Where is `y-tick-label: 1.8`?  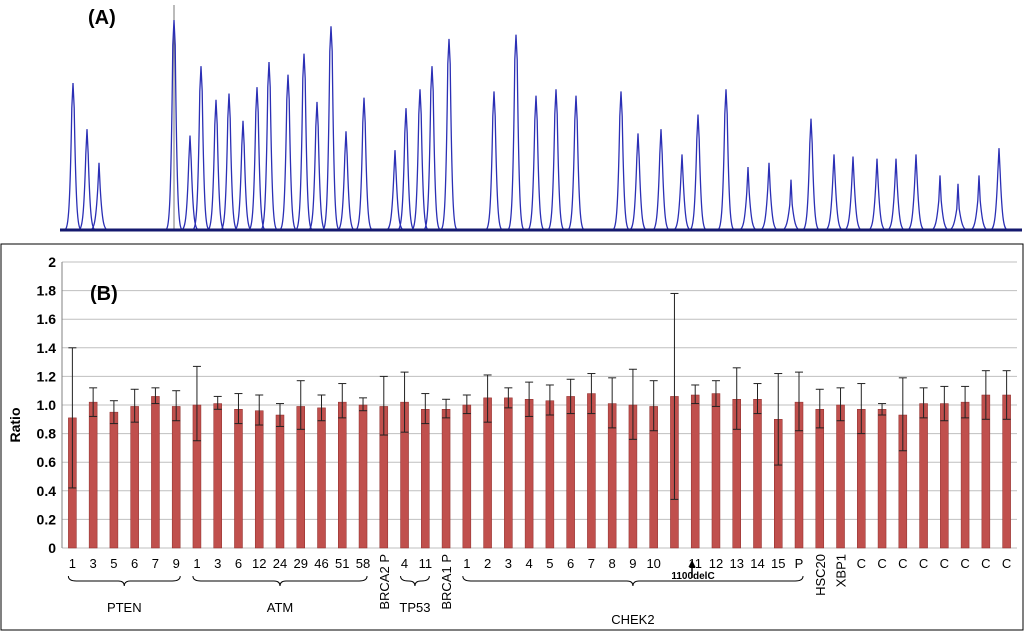 y-tick-label: 1.8 is located at coordinates (47, 291).